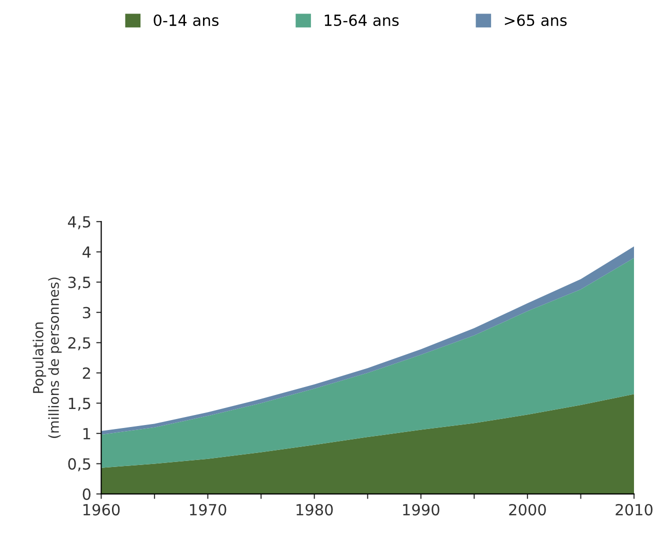  I want to click on y-tick-label: 3,5, so click(79, 283).